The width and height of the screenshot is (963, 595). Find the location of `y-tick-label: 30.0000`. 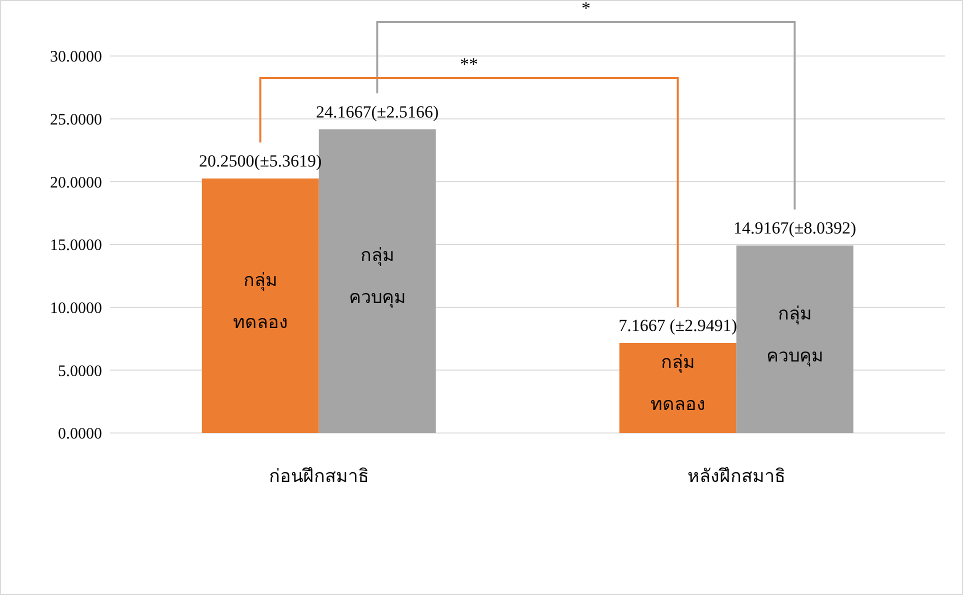

y-tick-label: 30.0000 is located at coordinates (76, 57).